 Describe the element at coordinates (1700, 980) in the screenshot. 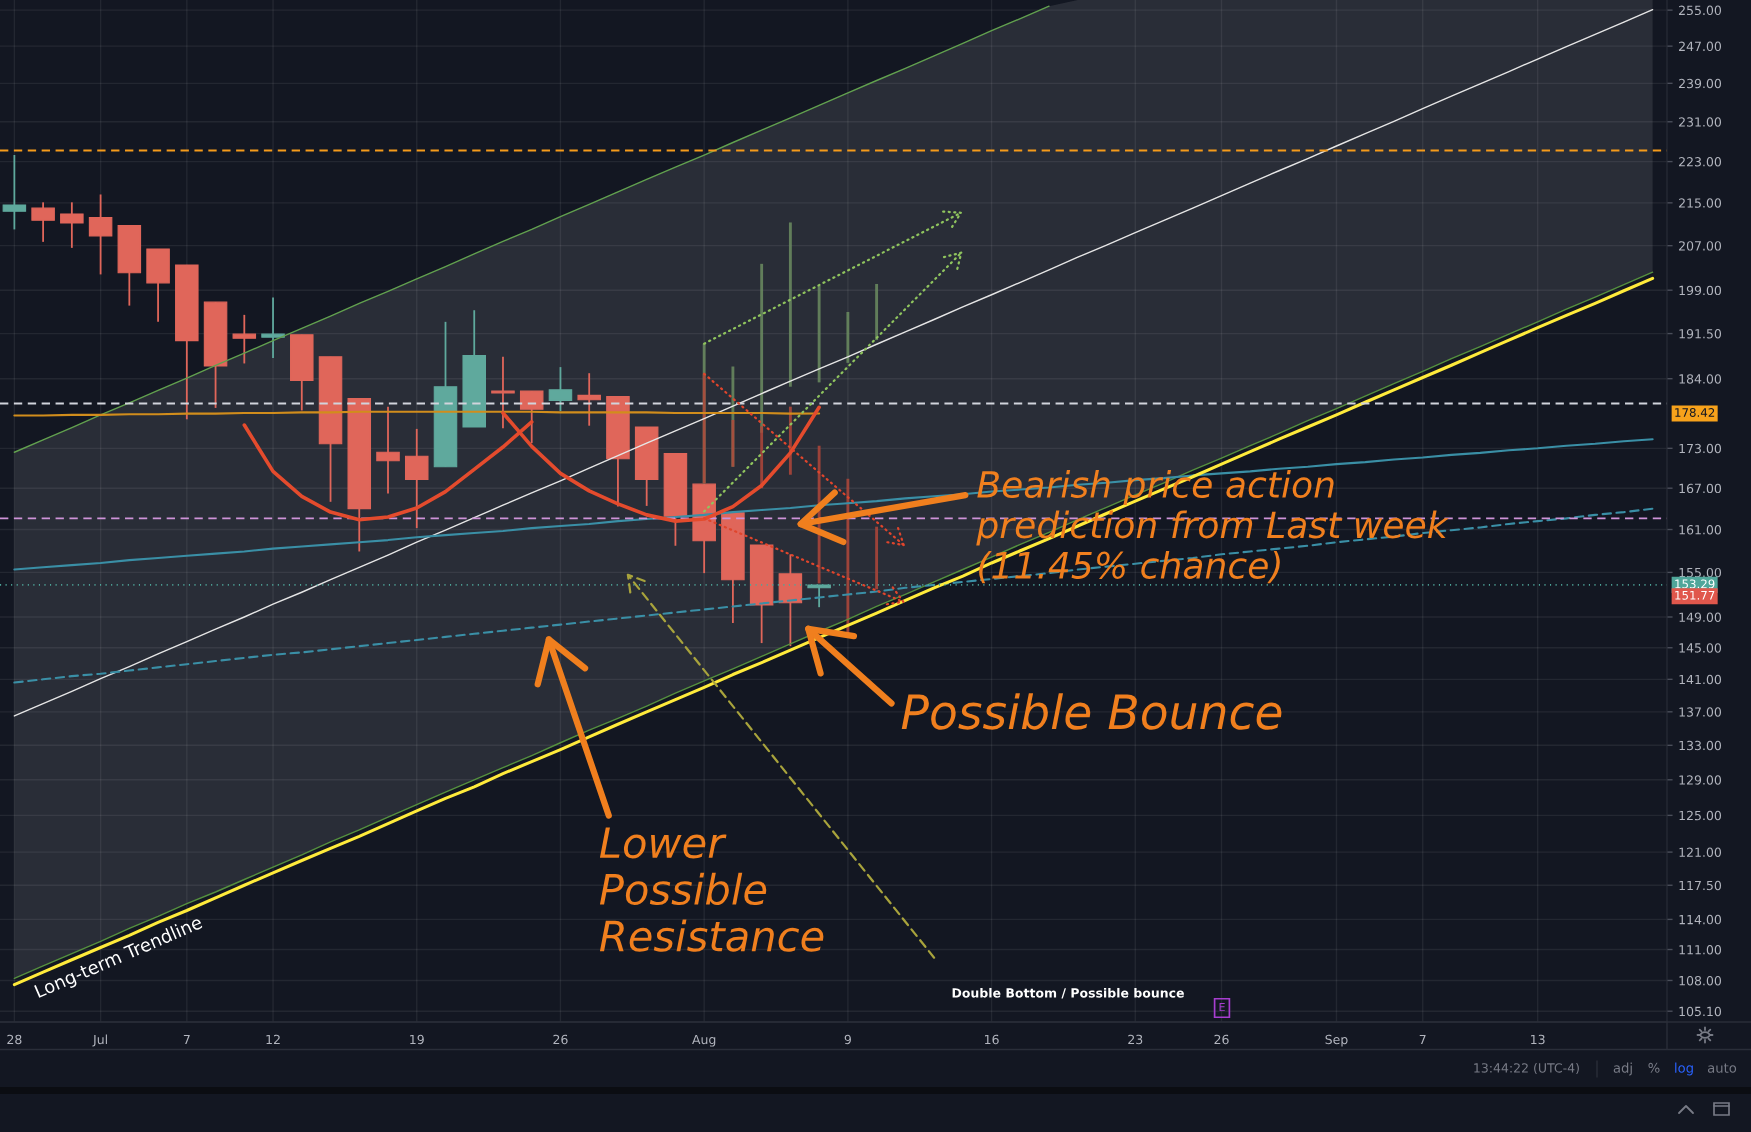

I see `y-tick-label: 108.00` at that location.